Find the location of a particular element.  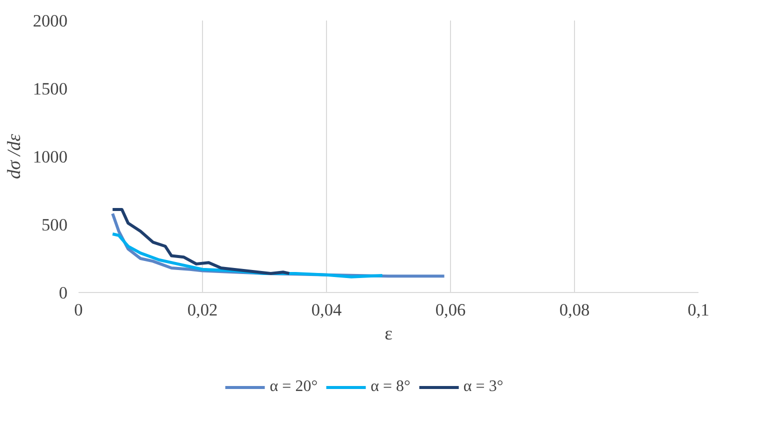

y-tick-label: 0 is located at coordinates (63, 293).